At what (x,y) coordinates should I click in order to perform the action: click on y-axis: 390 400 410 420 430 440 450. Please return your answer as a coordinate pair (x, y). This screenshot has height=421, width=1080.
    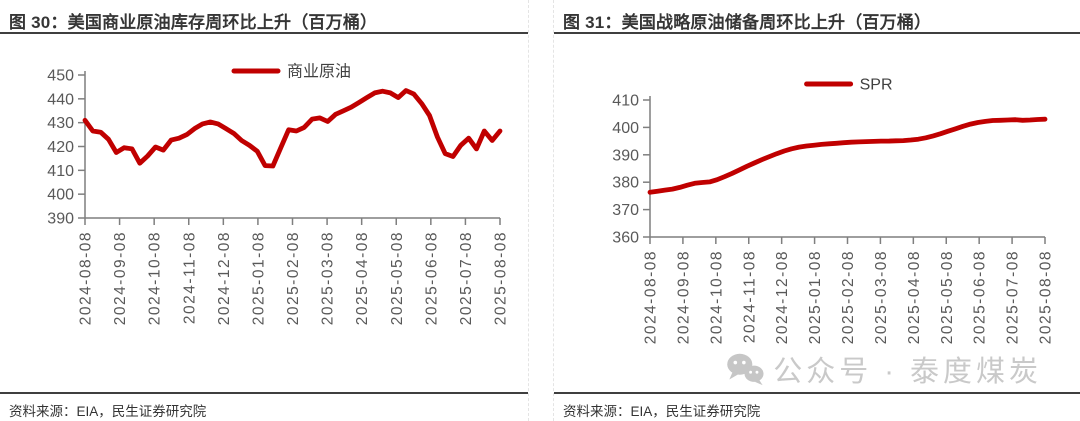
    Looking at the image, I should click on (66, 148).